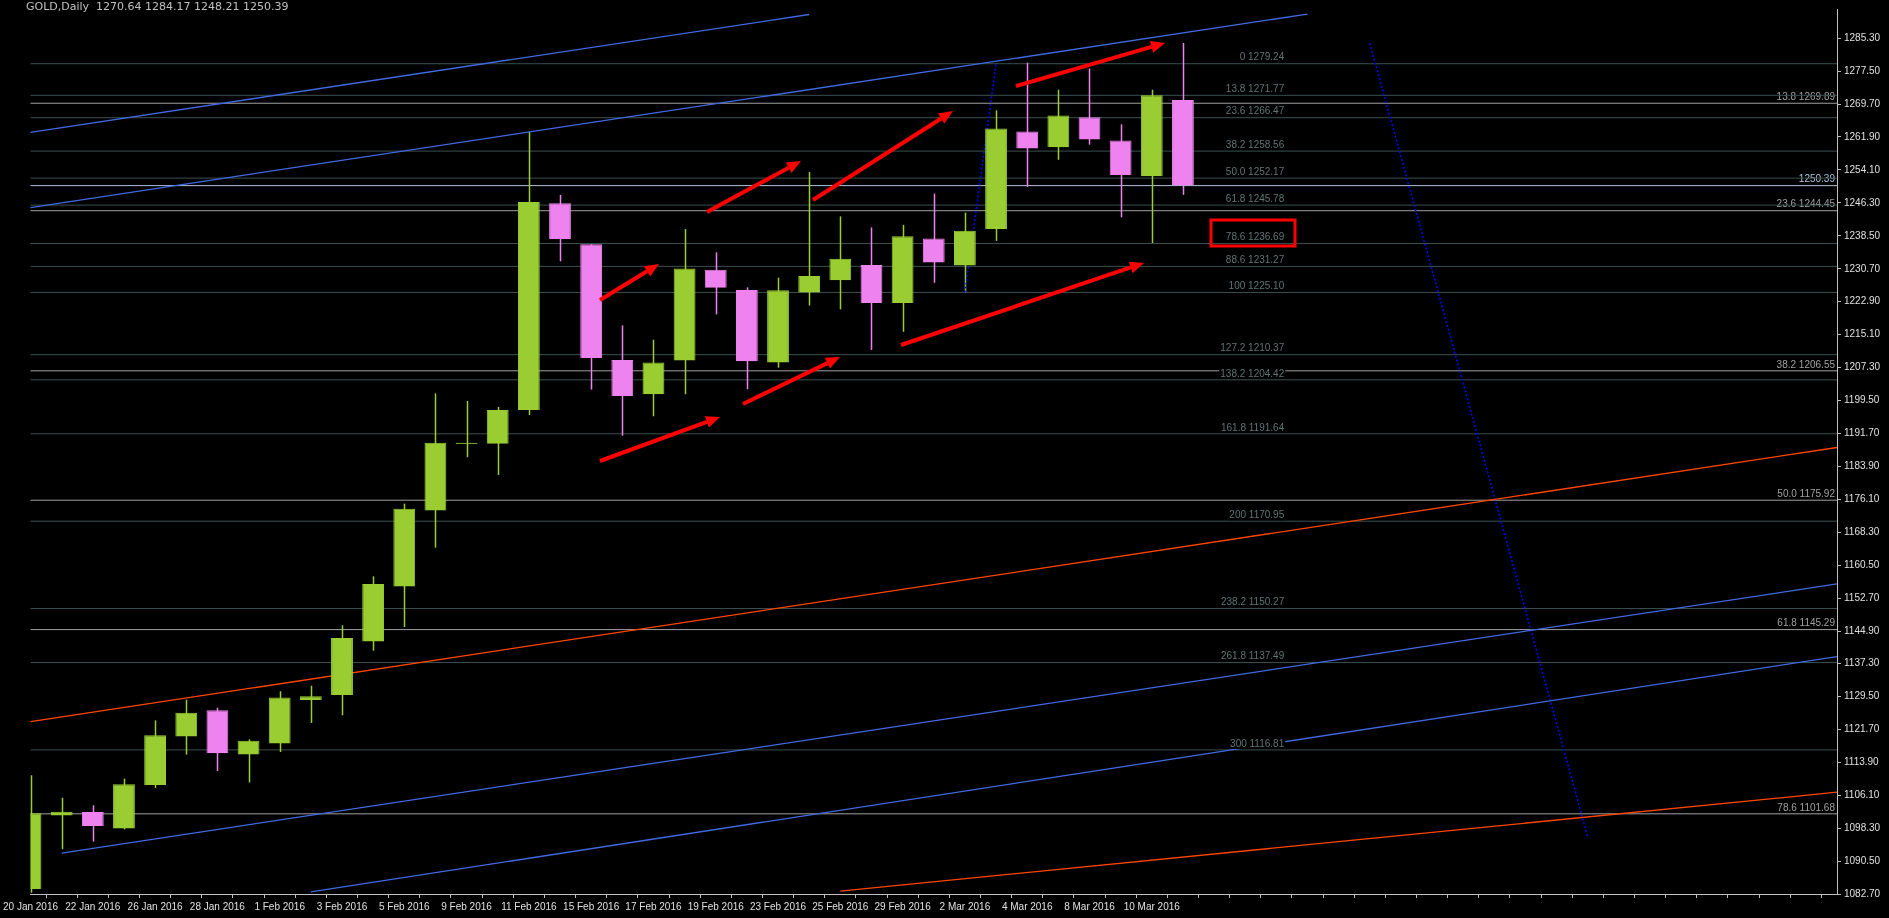 This screenshot has width=1889, height=918. Describe the element at coordinates (1252, 348) in the screenshot. I see `annotation: 127.2 1210.37` at that location.